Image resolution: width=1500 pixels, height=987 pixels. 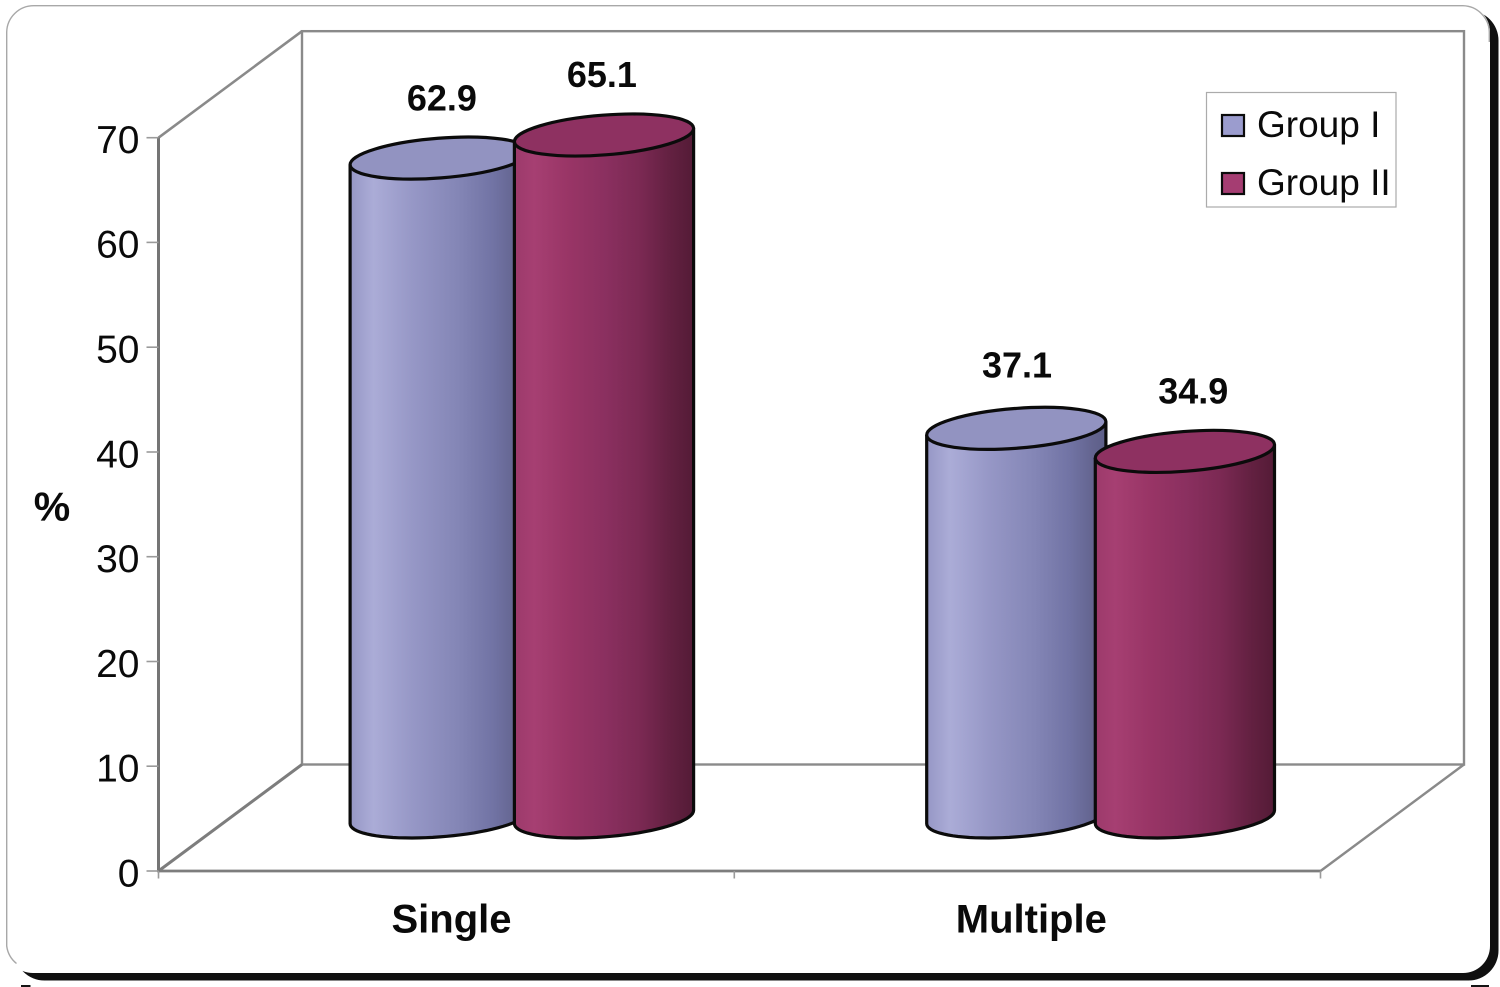 I want to click on svg-text: Group I, so click(x=1318, y=124).